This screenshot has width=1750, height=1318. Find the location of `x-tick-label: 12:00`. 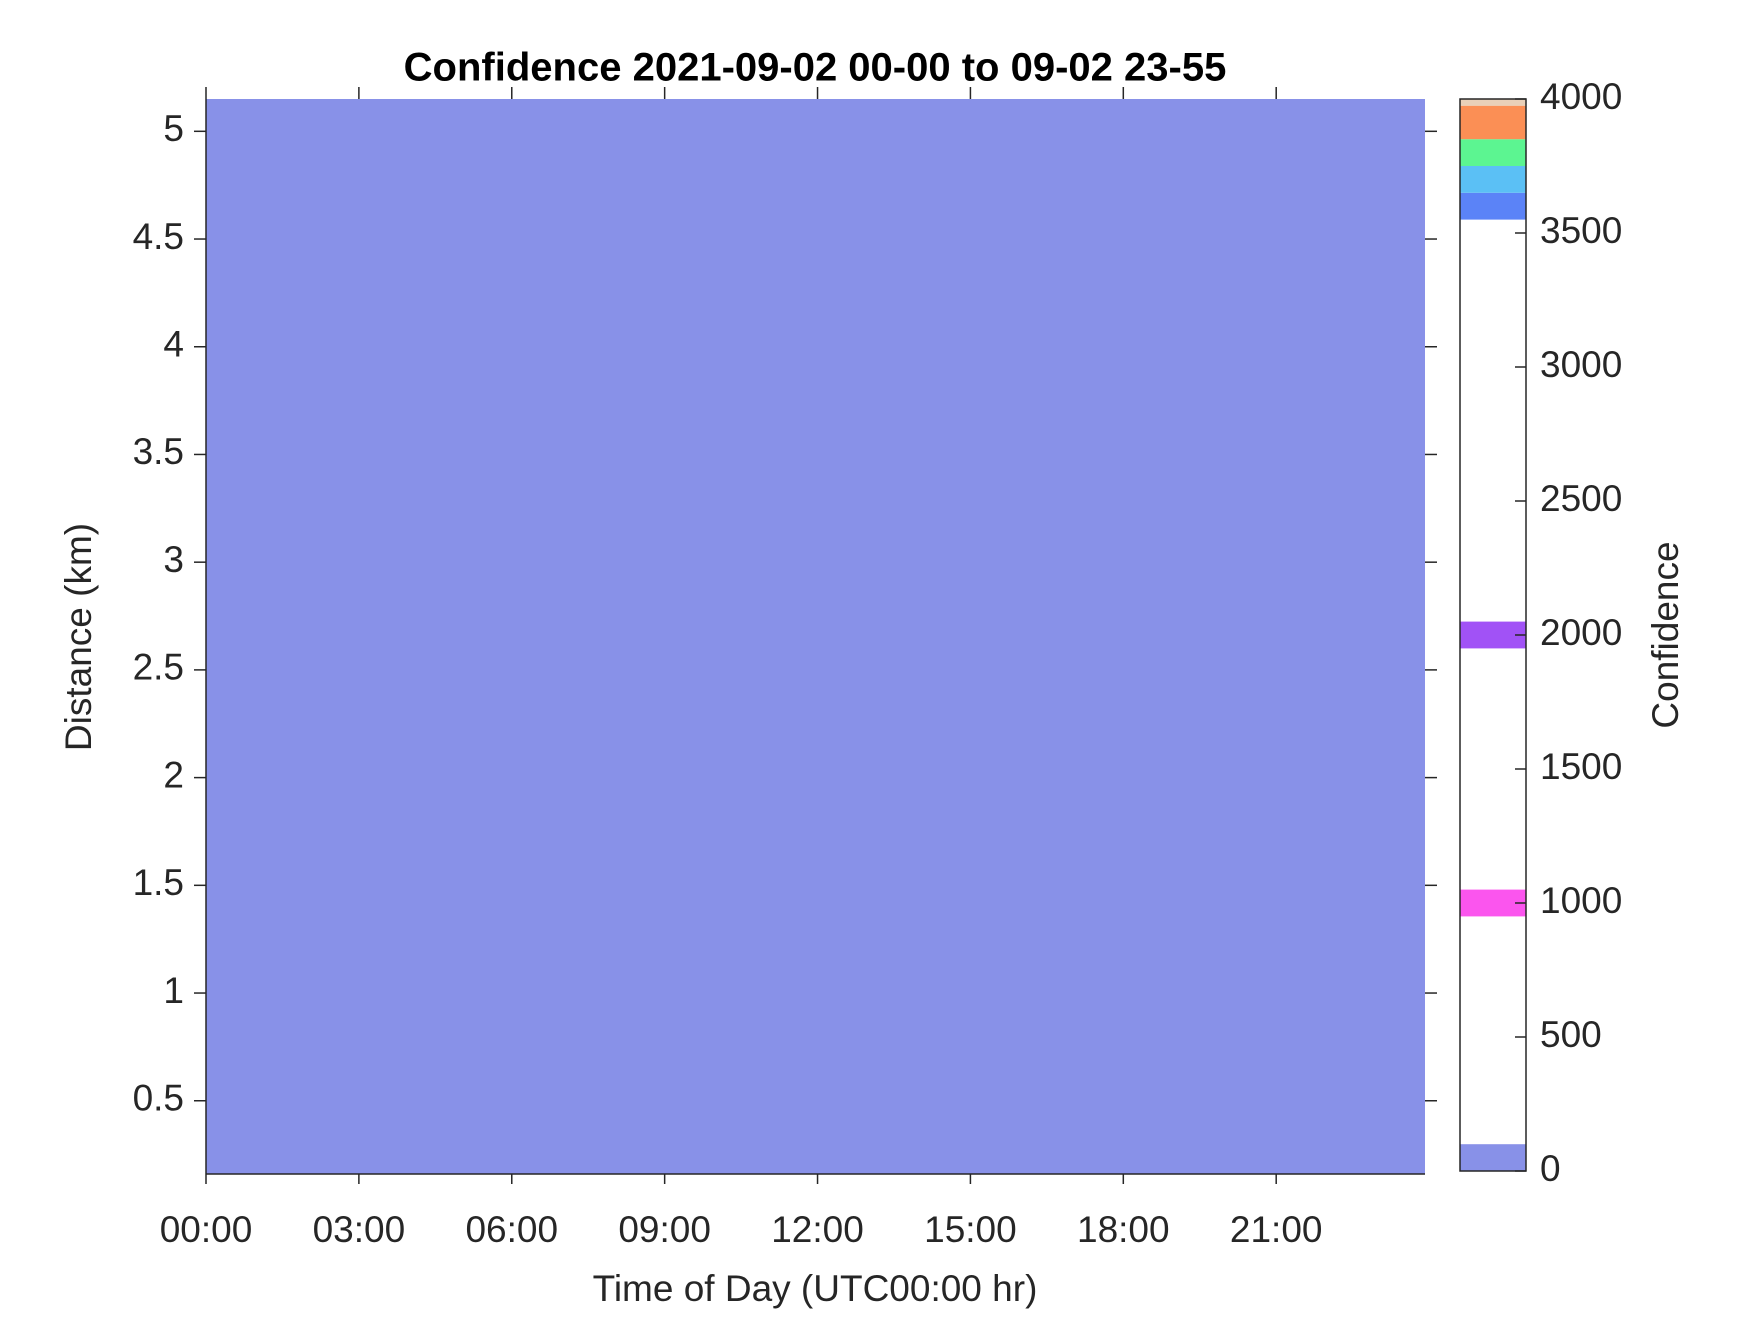

x-tick-label: 12:00 is located at coordinates (817, 1229).